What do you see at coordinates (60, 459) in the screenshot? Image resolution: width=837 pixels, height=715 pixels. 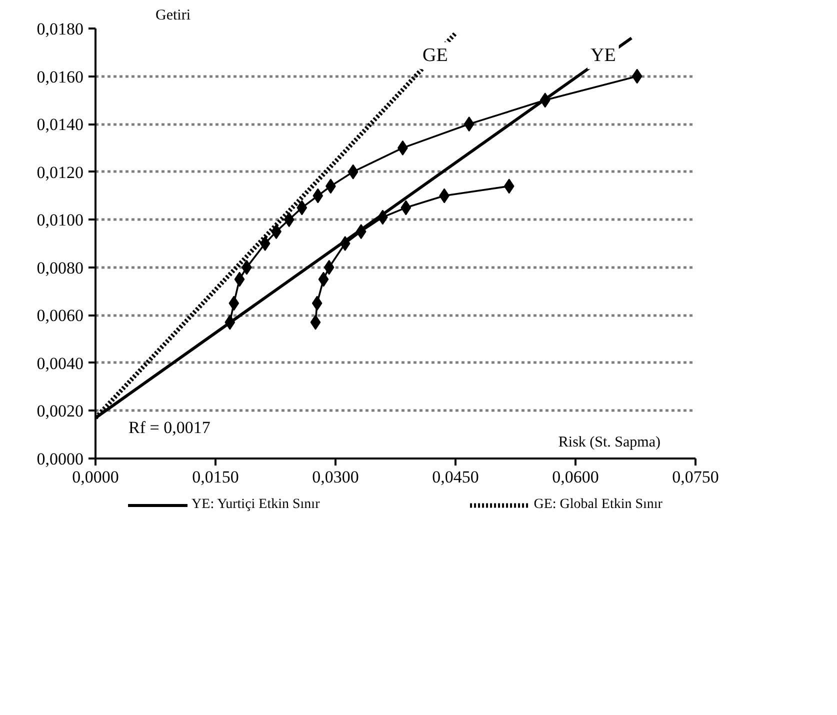 I see `y-tick-label: 0,0000` at bounding box center [60, 459].